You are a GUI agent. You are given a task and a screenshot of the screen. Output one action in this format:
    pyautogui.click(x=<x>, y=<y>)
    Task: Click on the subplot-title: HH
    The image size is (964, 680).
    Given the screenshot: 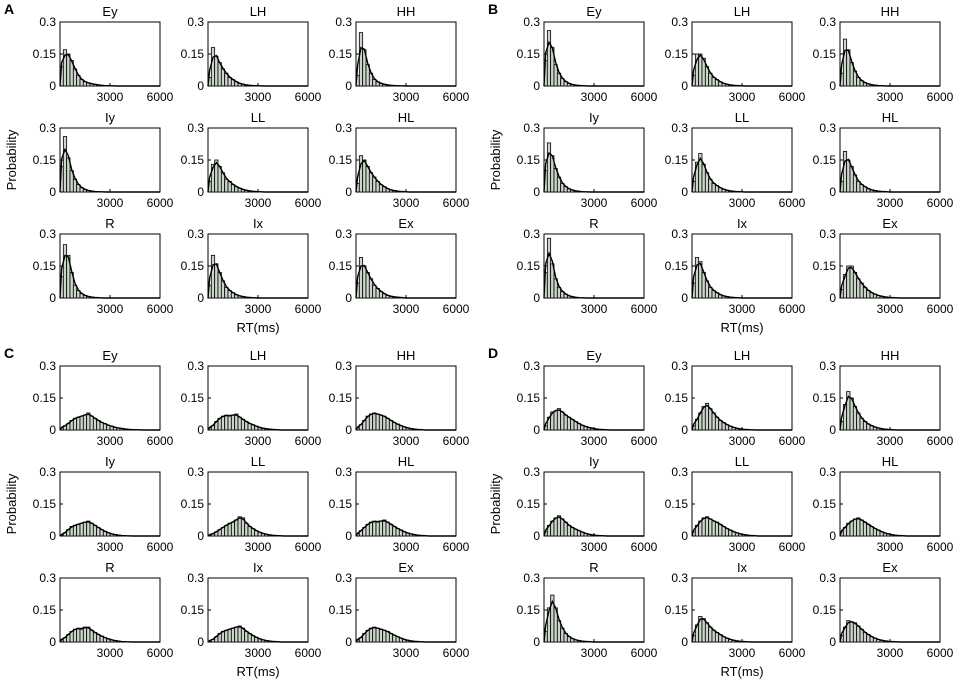 What is the action you would take?
    pyautogui.click(x=890, y=11)
    